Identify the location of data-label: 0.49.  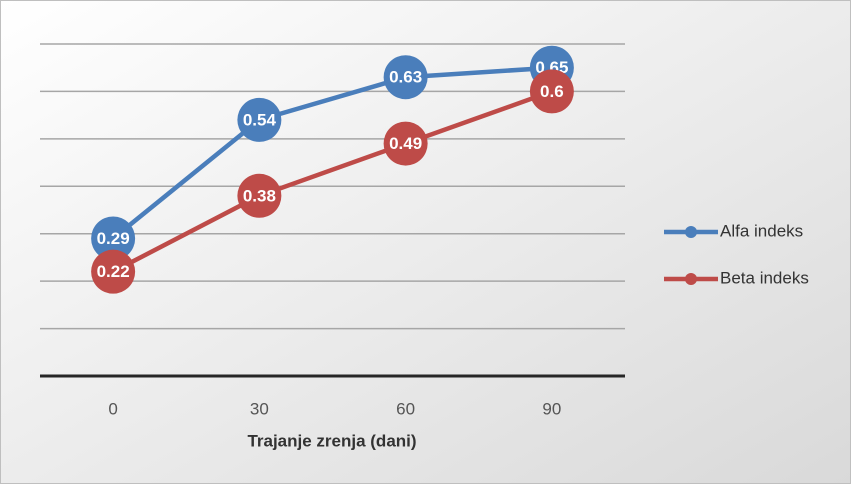
(405, 143).